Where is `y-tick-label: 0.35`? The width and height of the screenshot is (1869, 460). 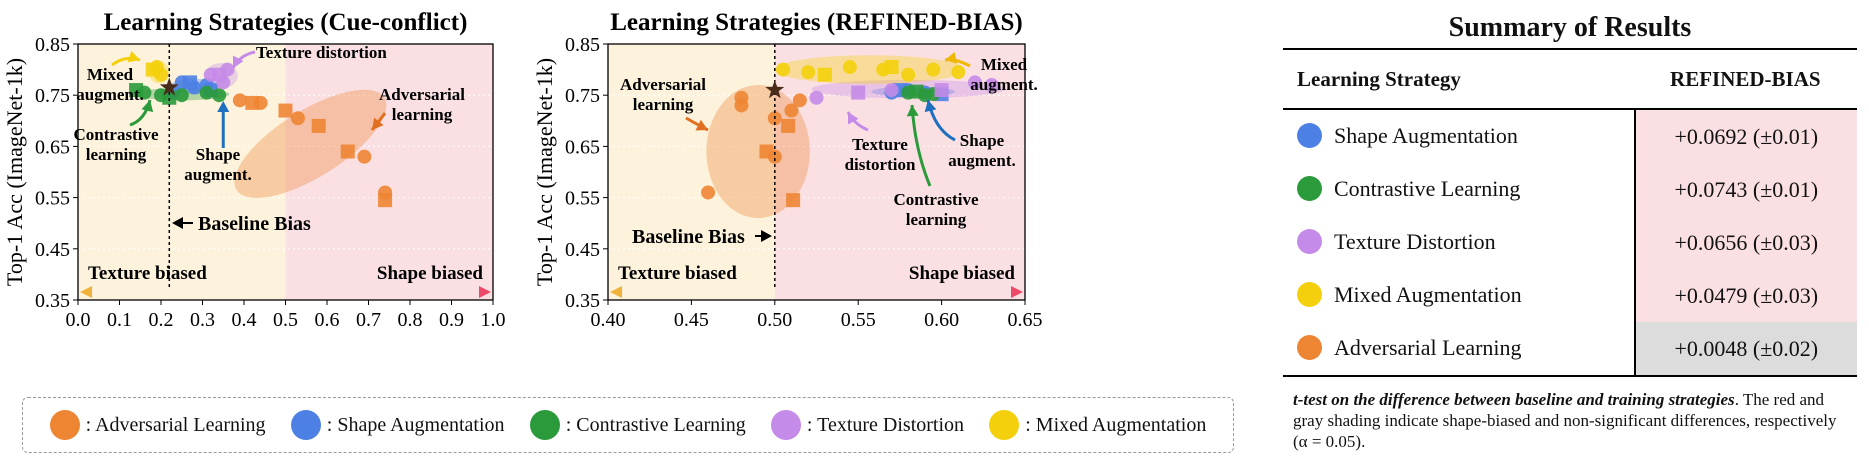 y-tick-label: 0.35 is located at coordinates (582, 301).